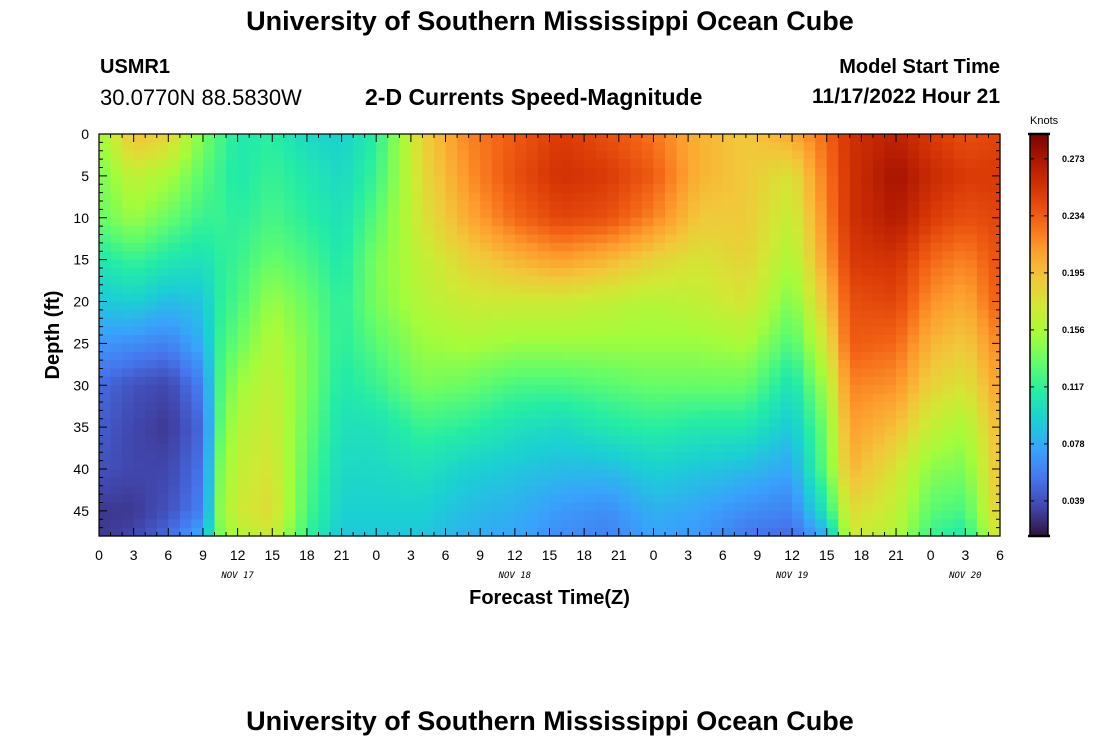 Image resolution: width=1100 pixels, height=750 pixels. I want to click on x-tick-label: 3, so click(411, 555).